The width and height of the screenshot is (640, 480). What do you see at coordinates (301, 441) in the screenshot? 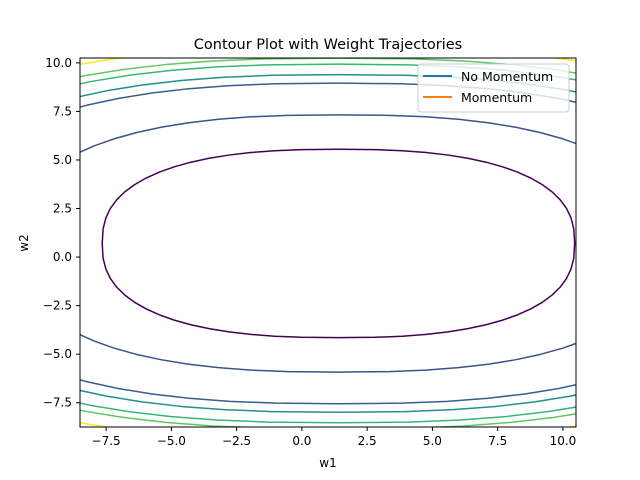
I see `x-tick-label: 0.0` at bounding box center [301, 441].